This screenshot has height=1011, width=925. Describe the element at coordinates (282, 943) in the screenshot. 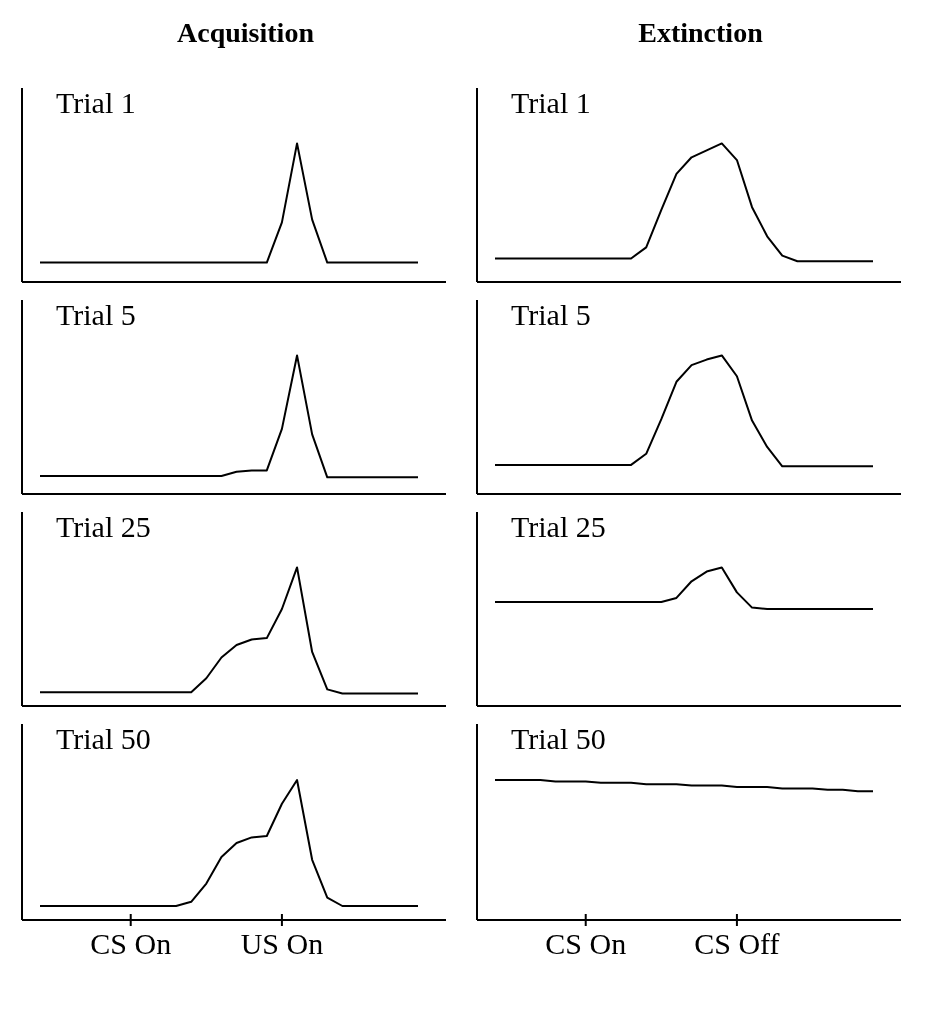

I see `x-tick-label: US On` at that location.